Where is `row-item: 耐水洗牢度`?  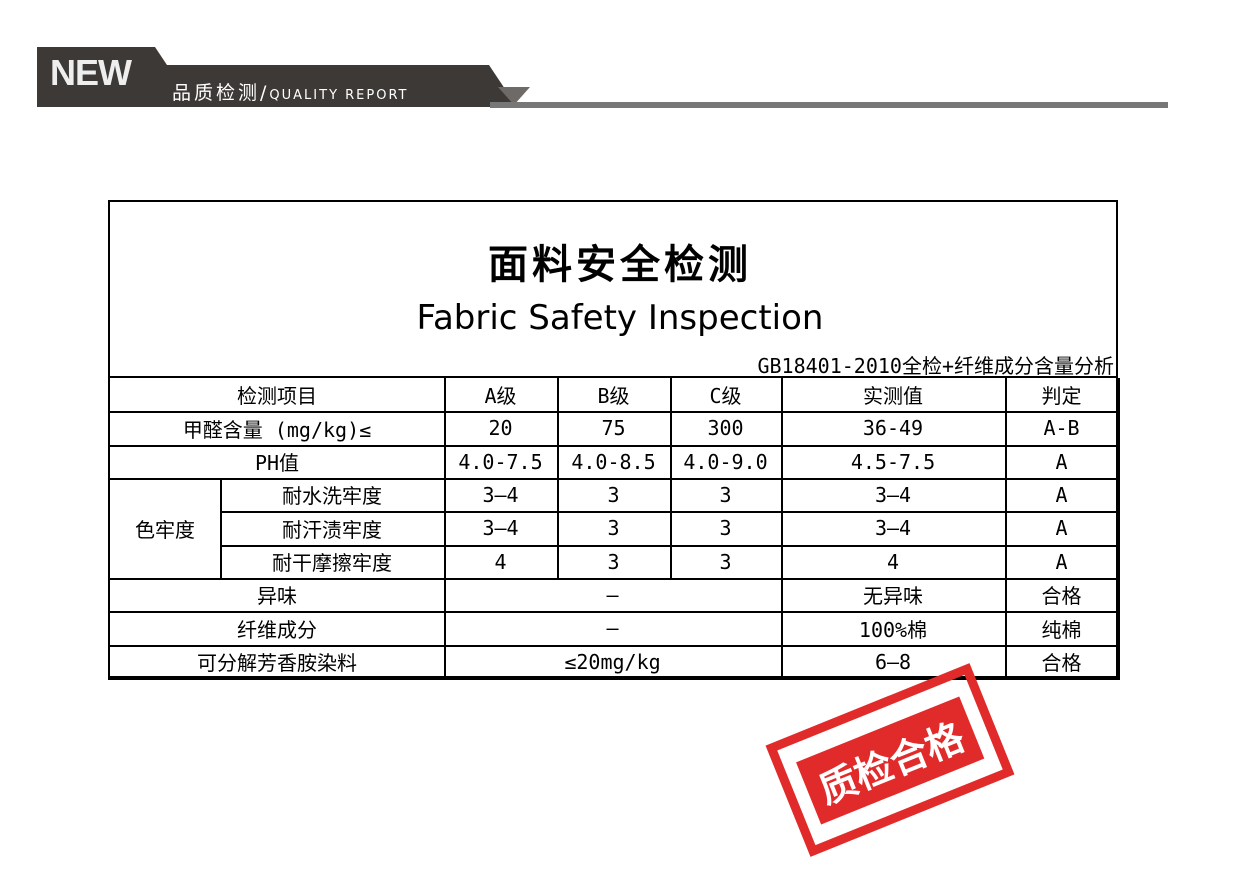
row-item: 耐水洗牢度 is located at coordinates (333, 495).